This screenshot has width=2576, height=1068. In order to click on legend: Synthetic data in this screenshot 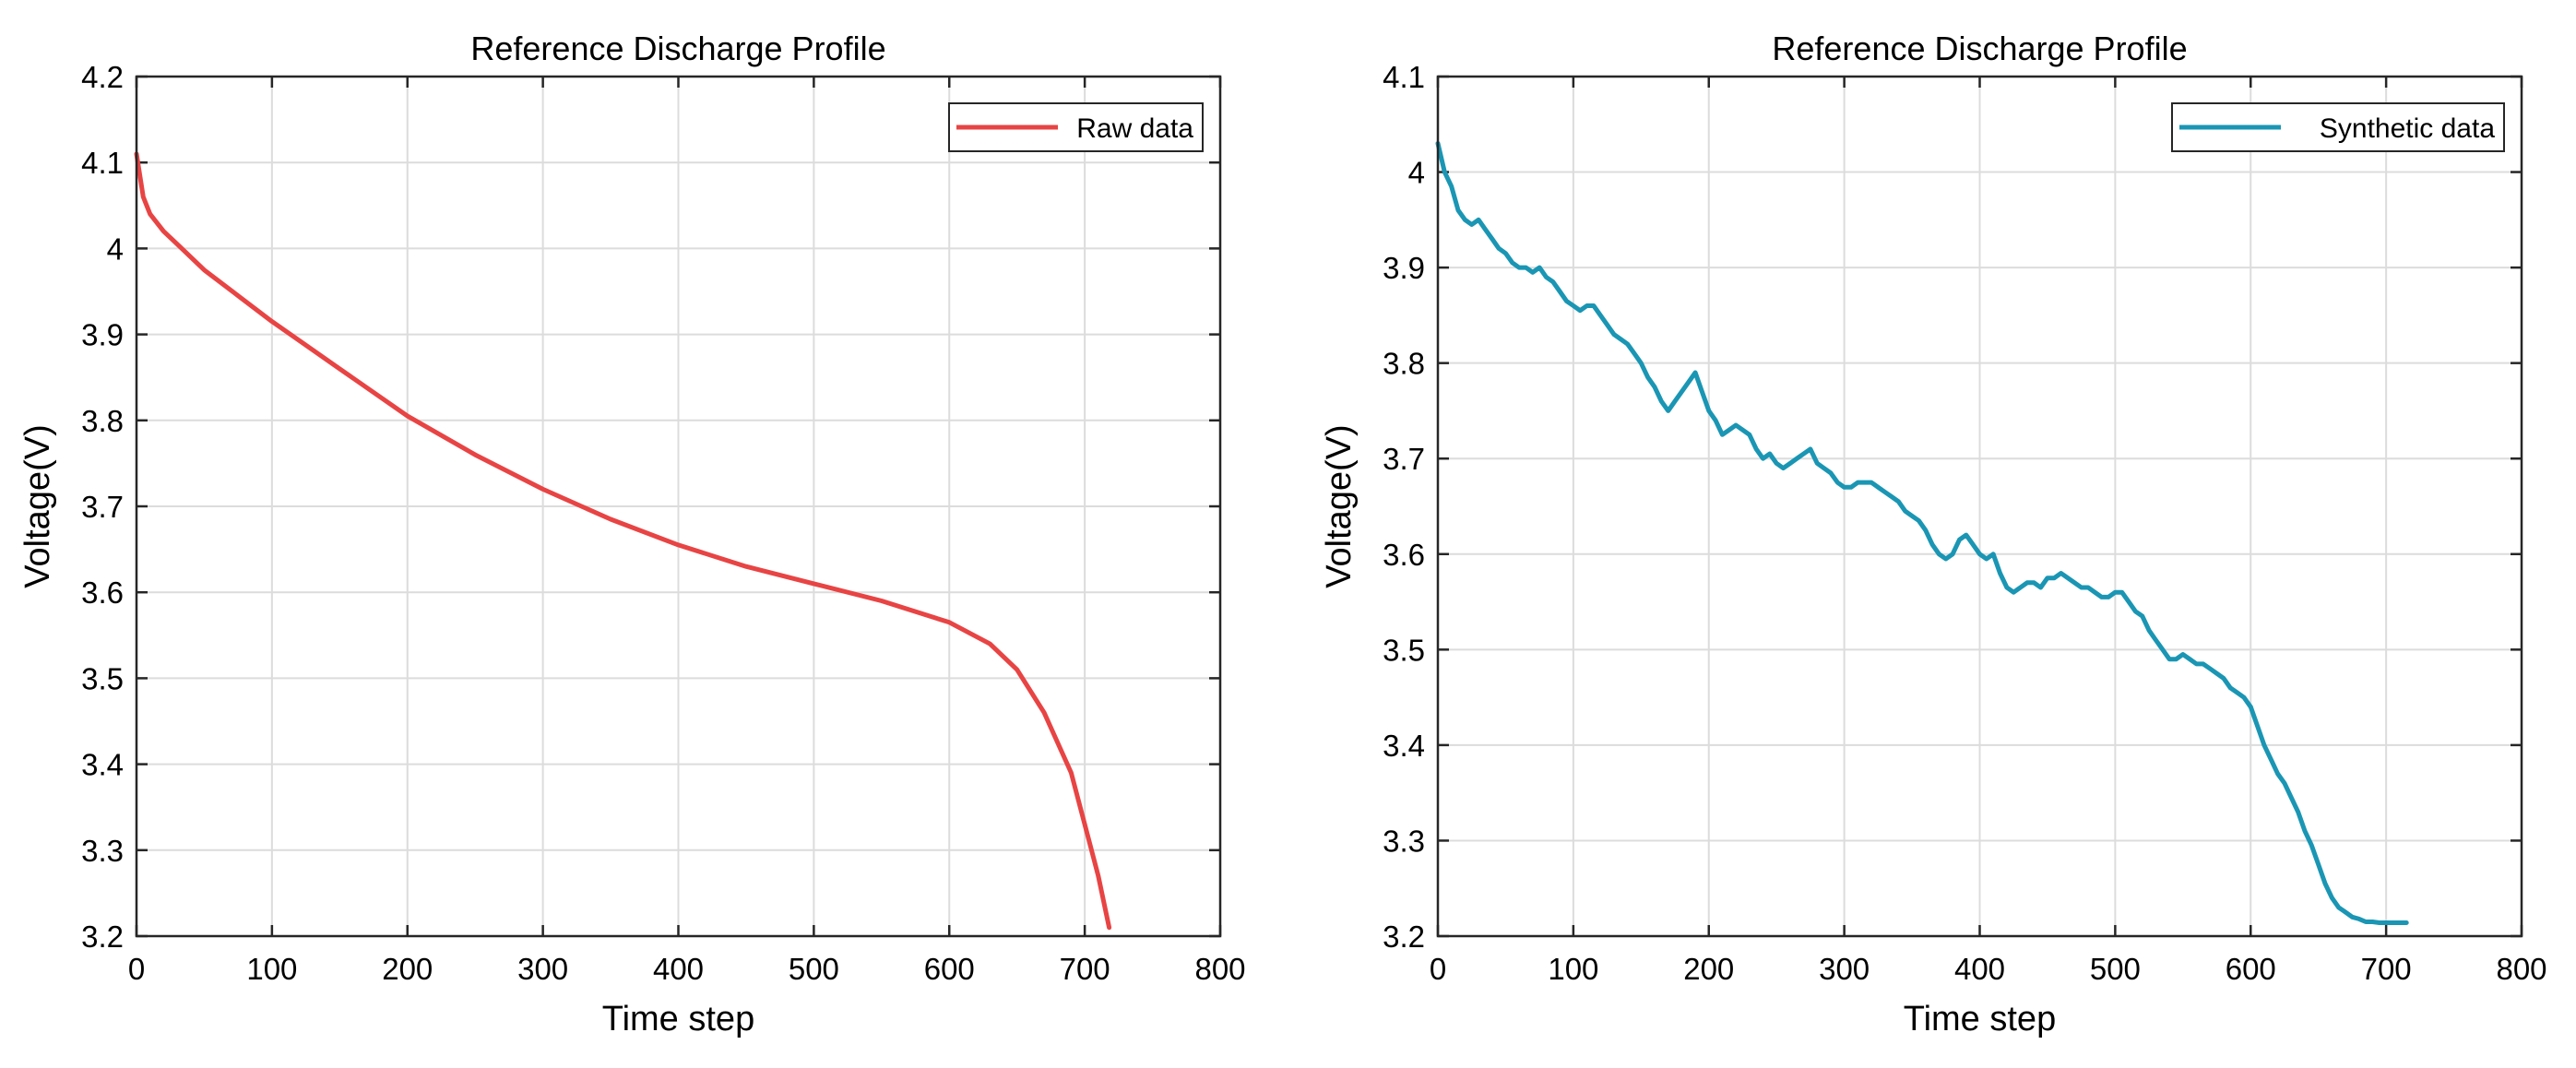, I will do `click(2338, 127)`.